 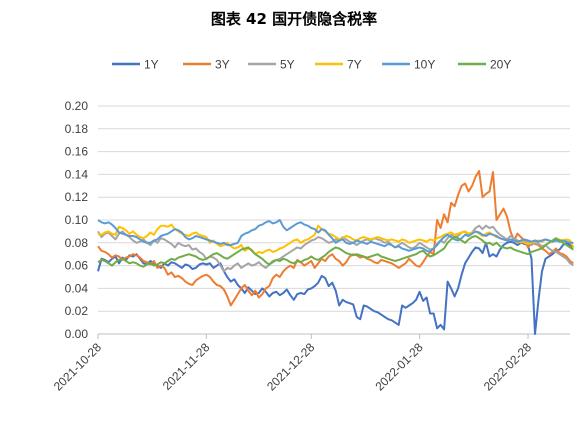 What do you see at coordinates (77, 334) in the screenshot?
I see `y-tick-label: 0.00` at bounding box center [77, 334].